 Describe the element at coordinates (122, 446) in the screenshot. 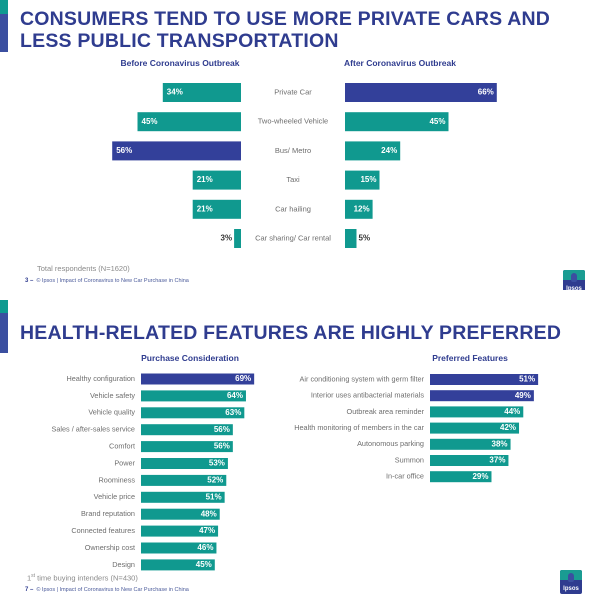

I see `purchase-category-label: Comfort` at that location.